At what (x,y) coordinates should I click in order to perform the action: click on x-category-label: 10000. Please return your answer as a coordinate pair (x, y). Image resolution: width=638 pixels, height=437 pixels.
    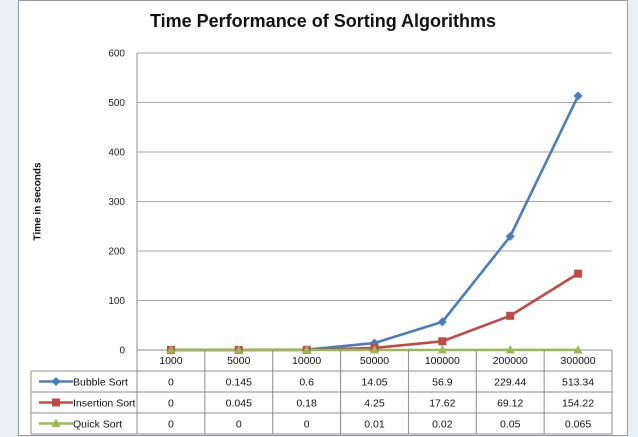
    Looking at the image, I should click on (306, 361).